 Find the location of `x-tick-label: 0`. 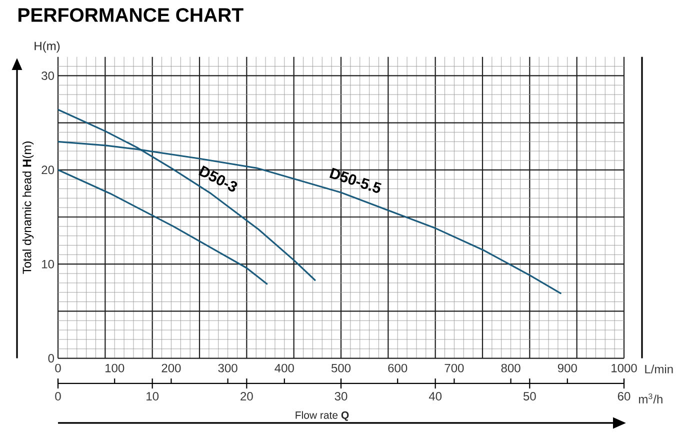

x-tick-label: 0 is located at coordinates (58, 368).